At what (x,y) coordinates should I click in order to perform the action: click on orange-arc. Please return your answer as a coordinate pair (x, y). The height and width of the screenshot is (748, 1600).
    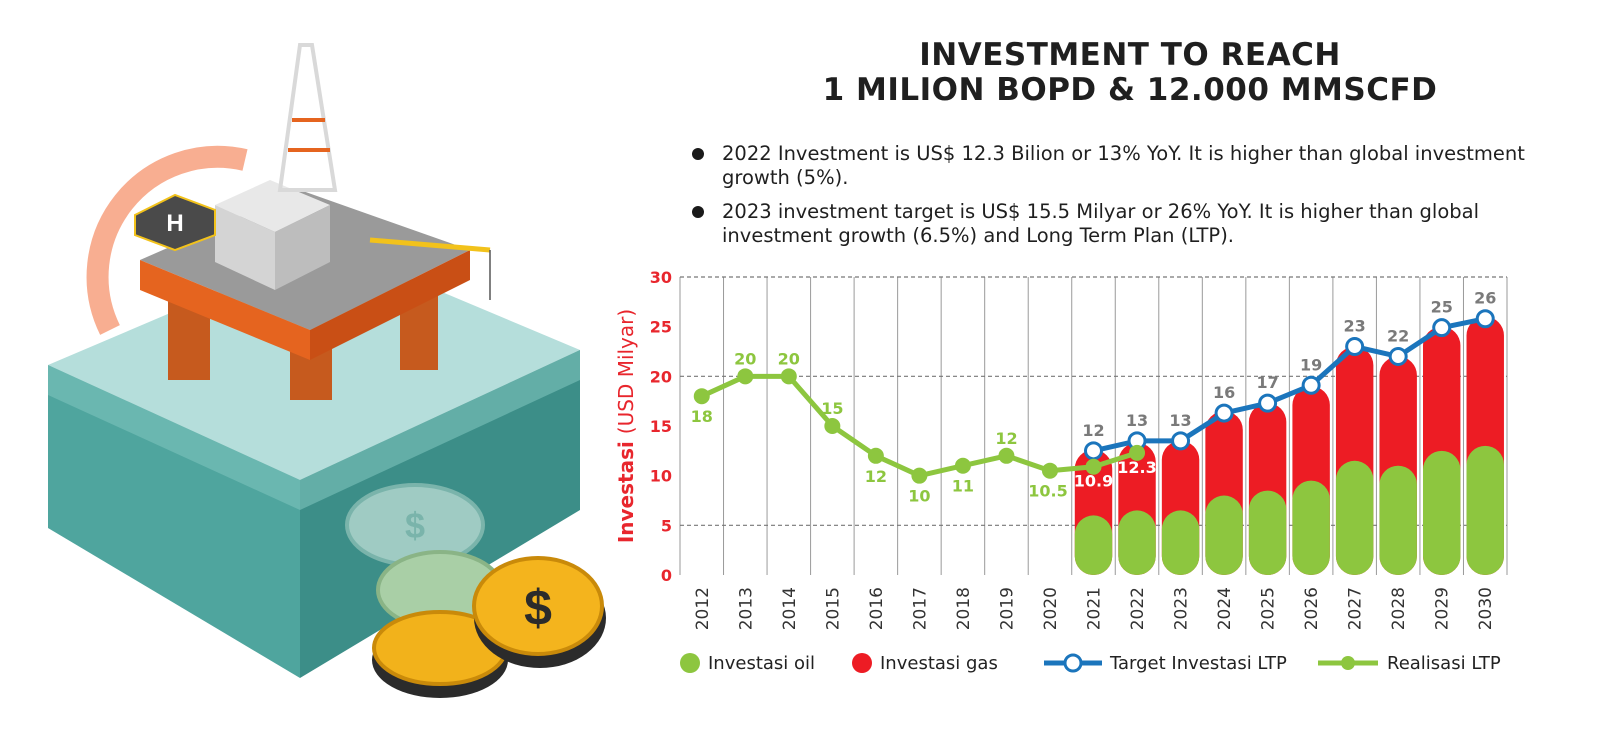
    Looking at the image, I should click on (167, 240).